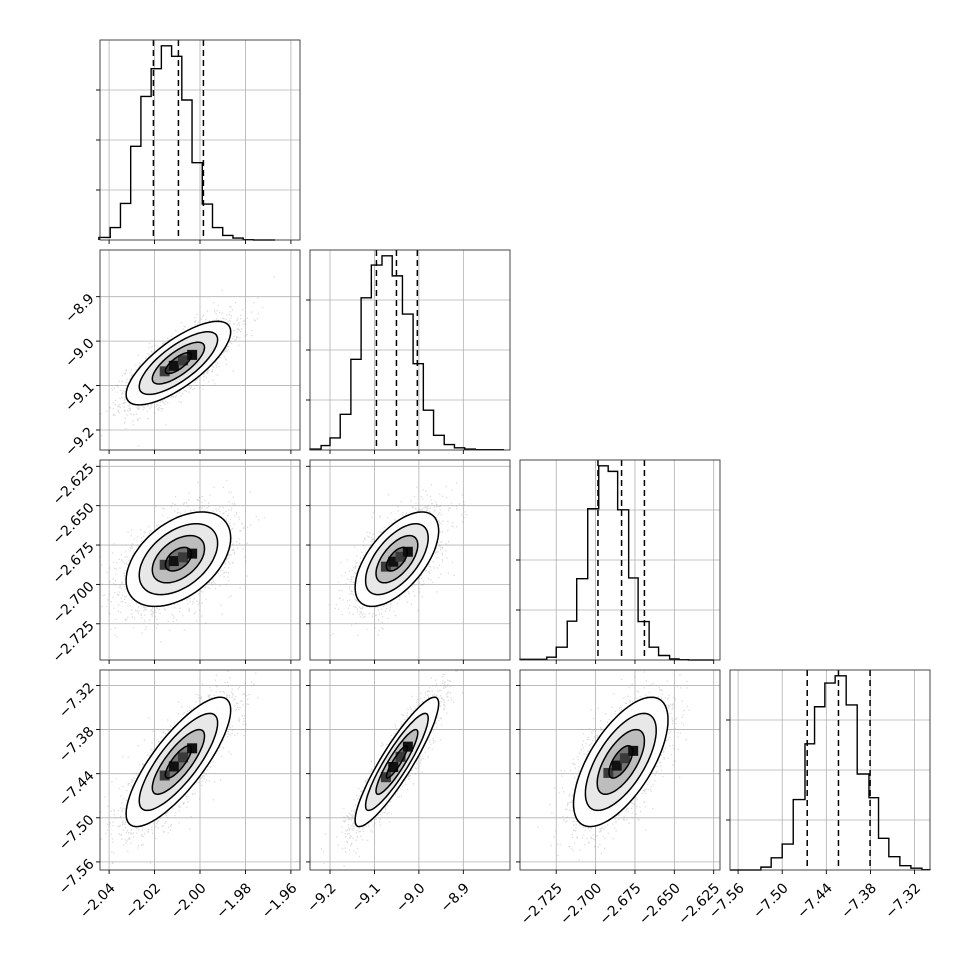 This screenshot has width=970, height=970. Describe the element at coordinates (77, 701) in the screenshot. I see `y-tick-label: −7.32` at that location.